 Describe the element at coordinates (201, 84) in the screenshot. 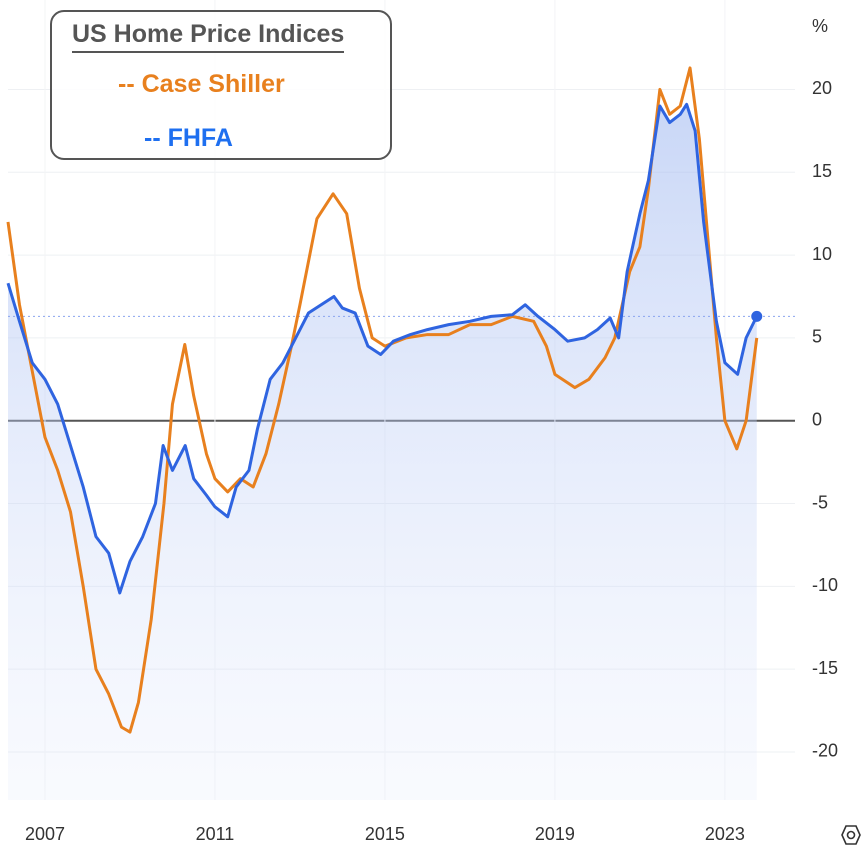

I see `legend-entry: -- Case Shiller` at that location.